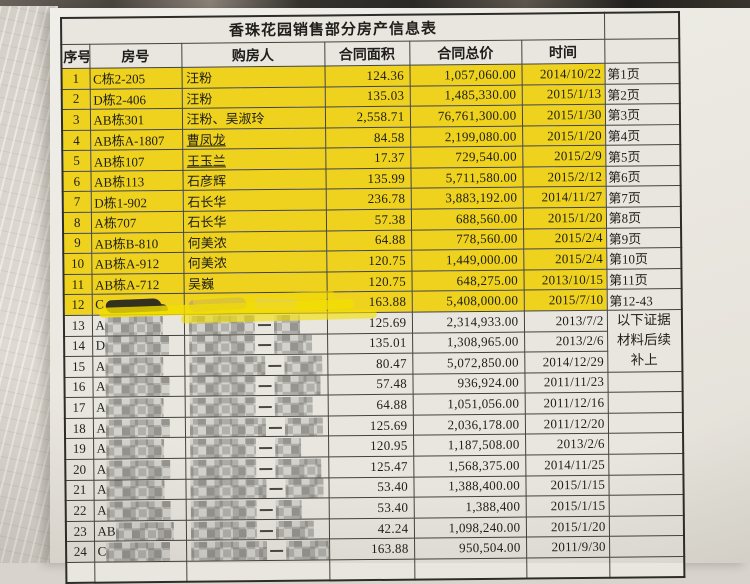  Describe the element at coordinates (367, 117) in the screenshot. I see `cell-contract-area: 2,558.71` at that location.